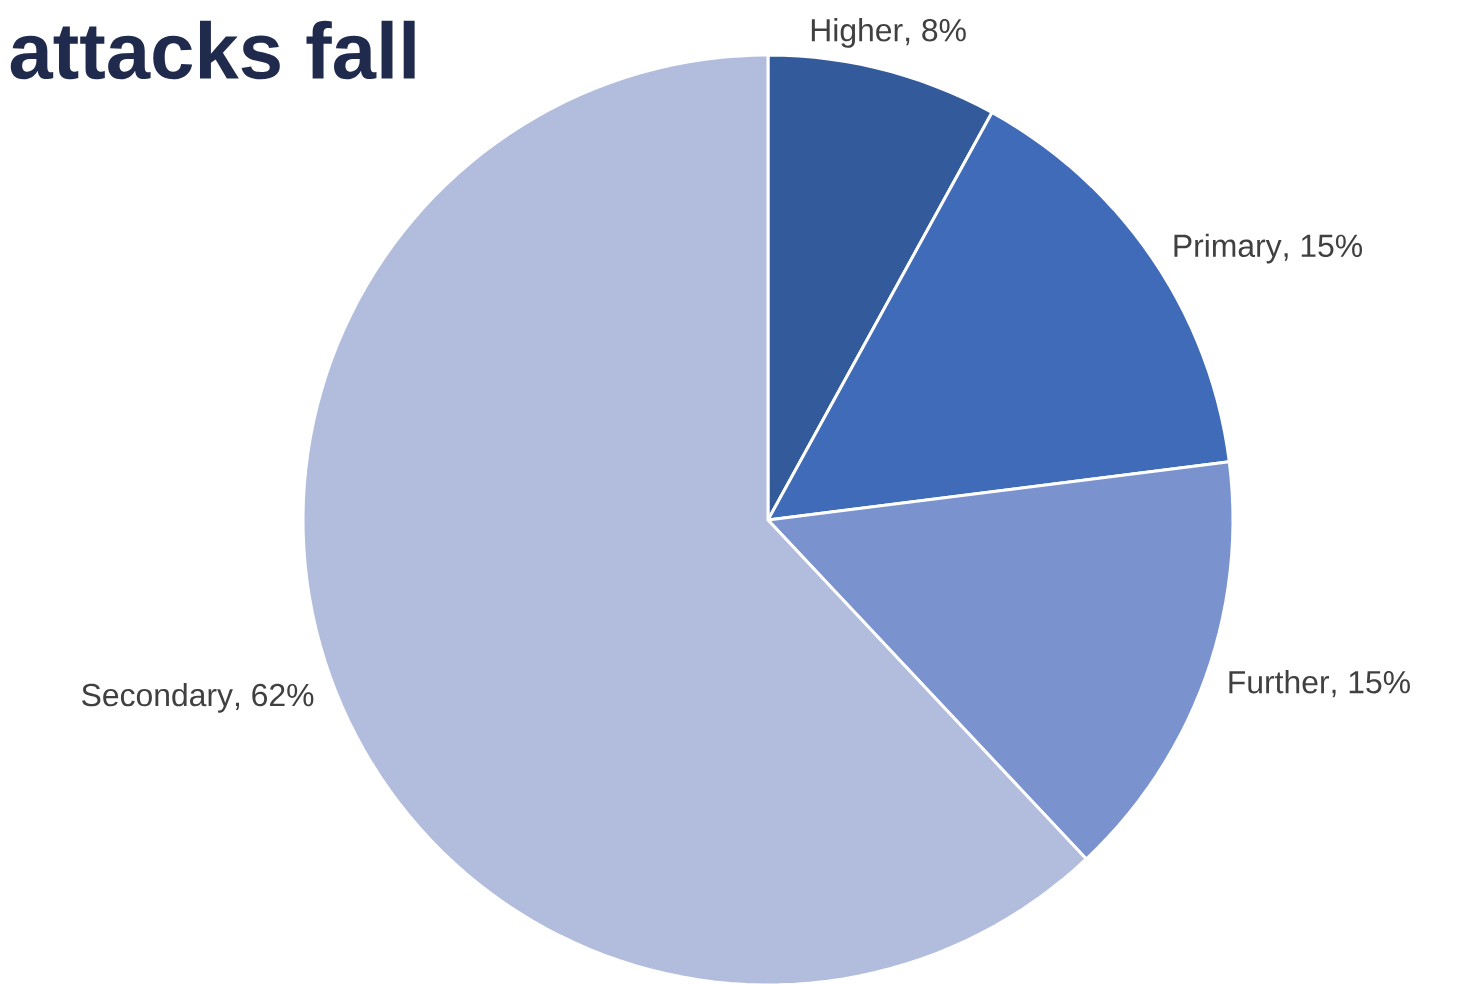  What do you see at coordinates (857, 33) in the screenshot?
I see `slice-label: Higher` at bounding box center [857, 33].